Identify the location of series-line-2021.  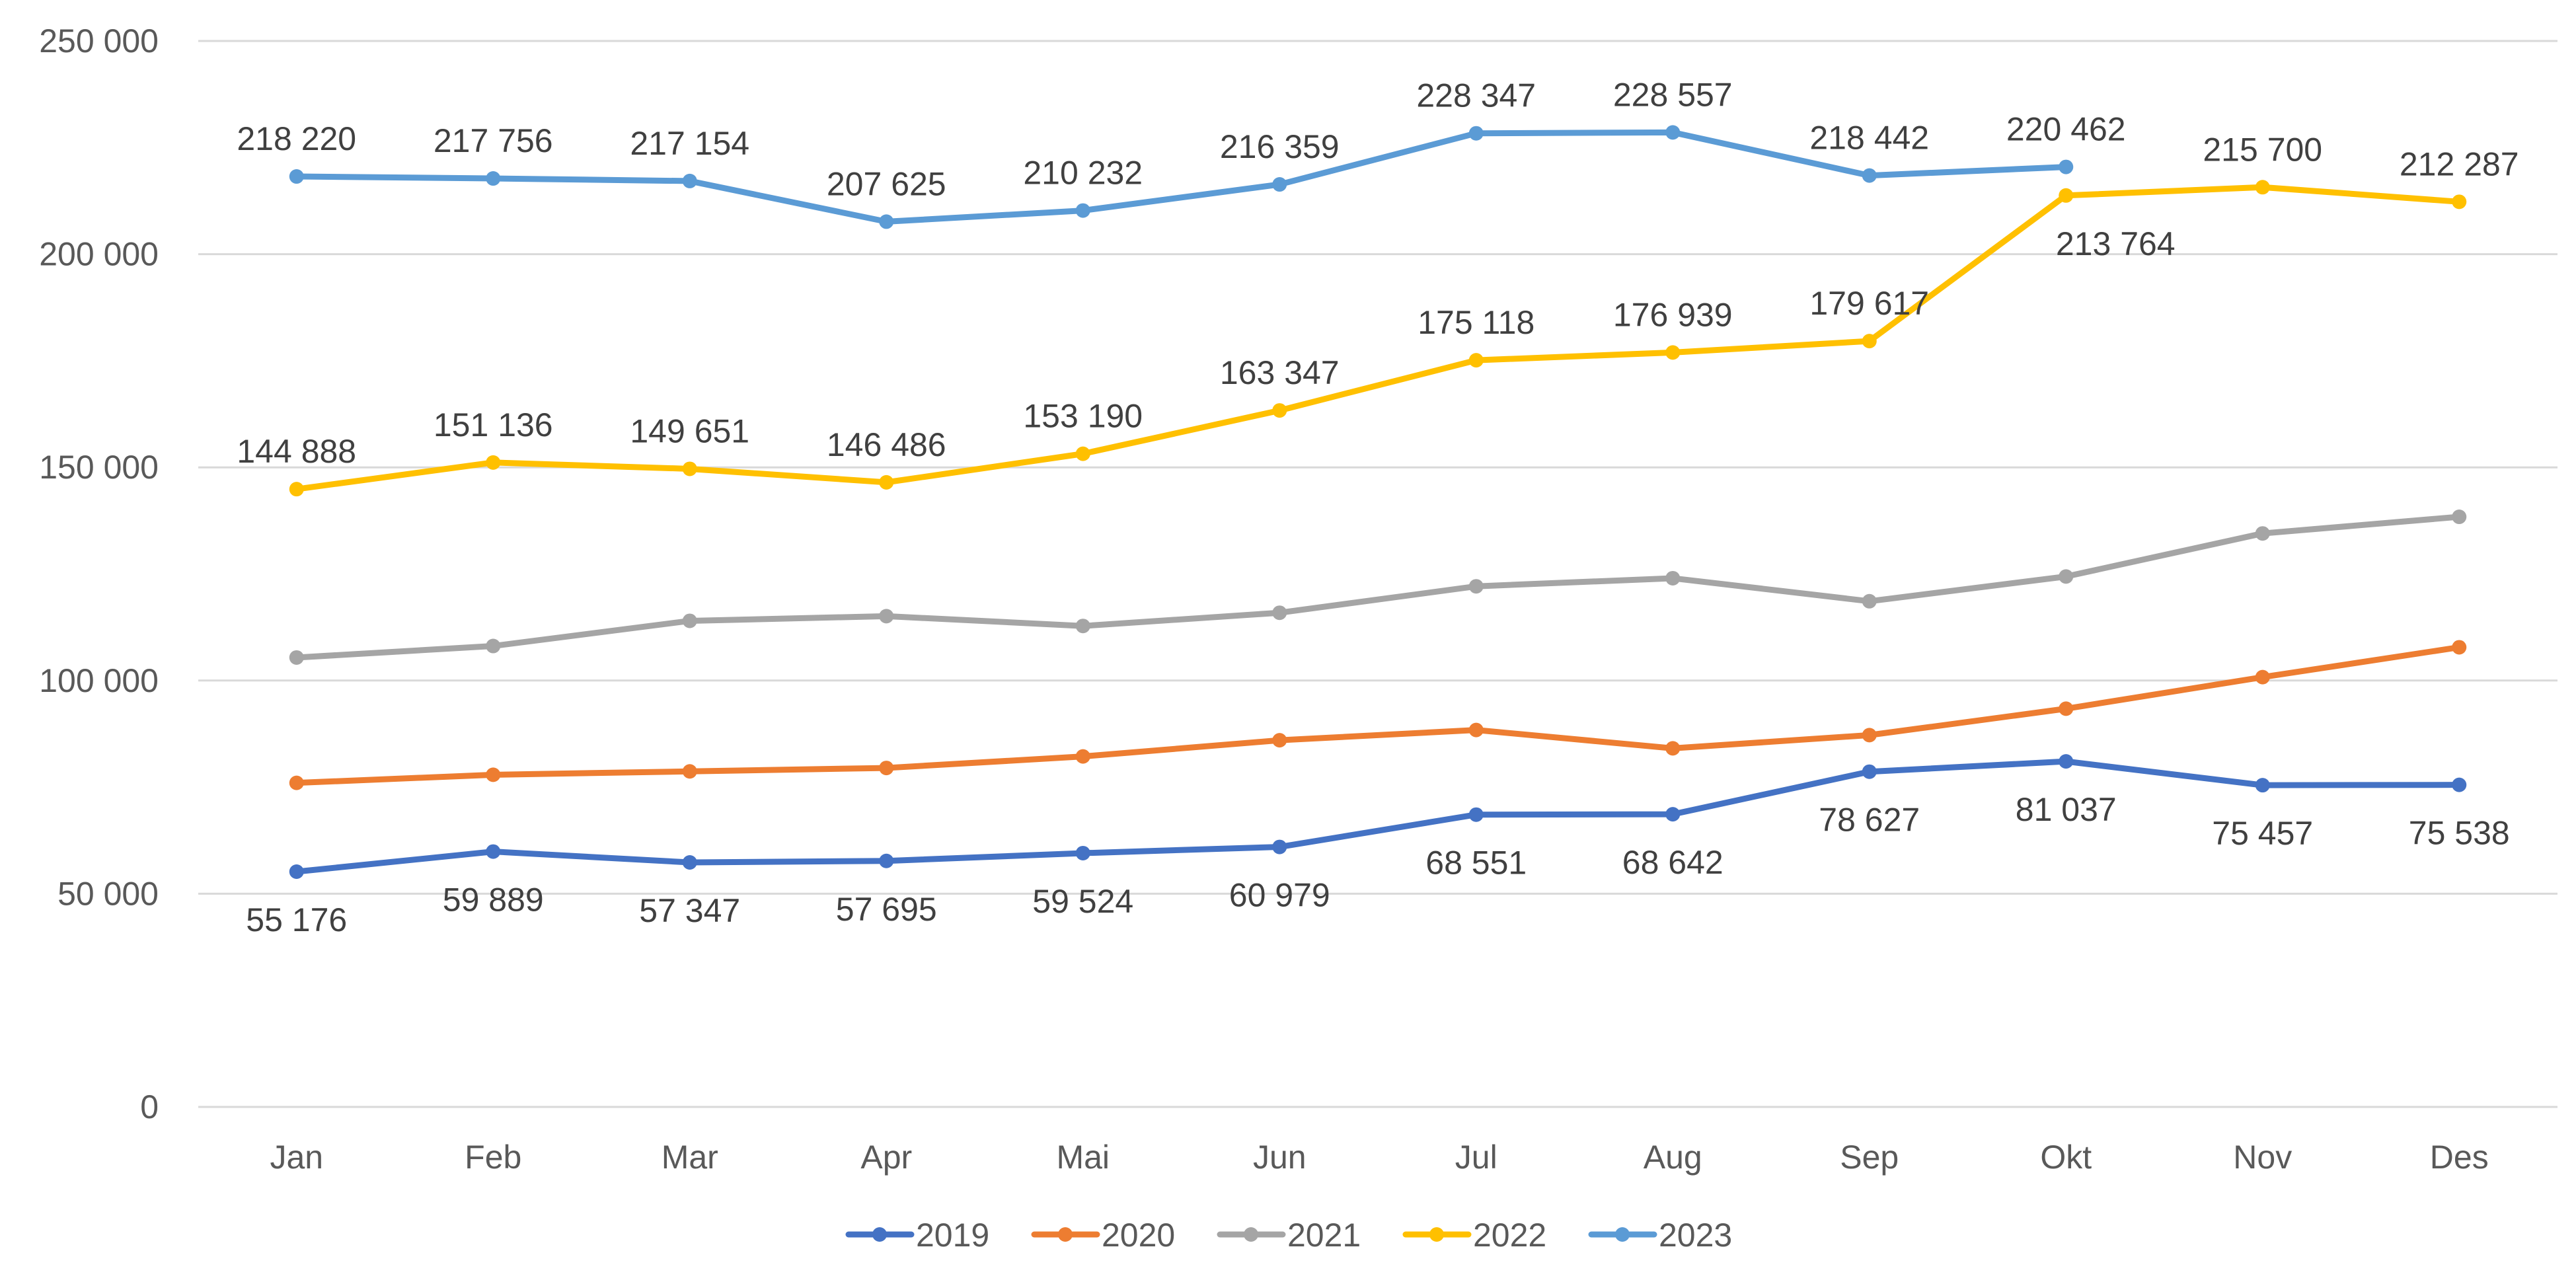
(1378, 587).